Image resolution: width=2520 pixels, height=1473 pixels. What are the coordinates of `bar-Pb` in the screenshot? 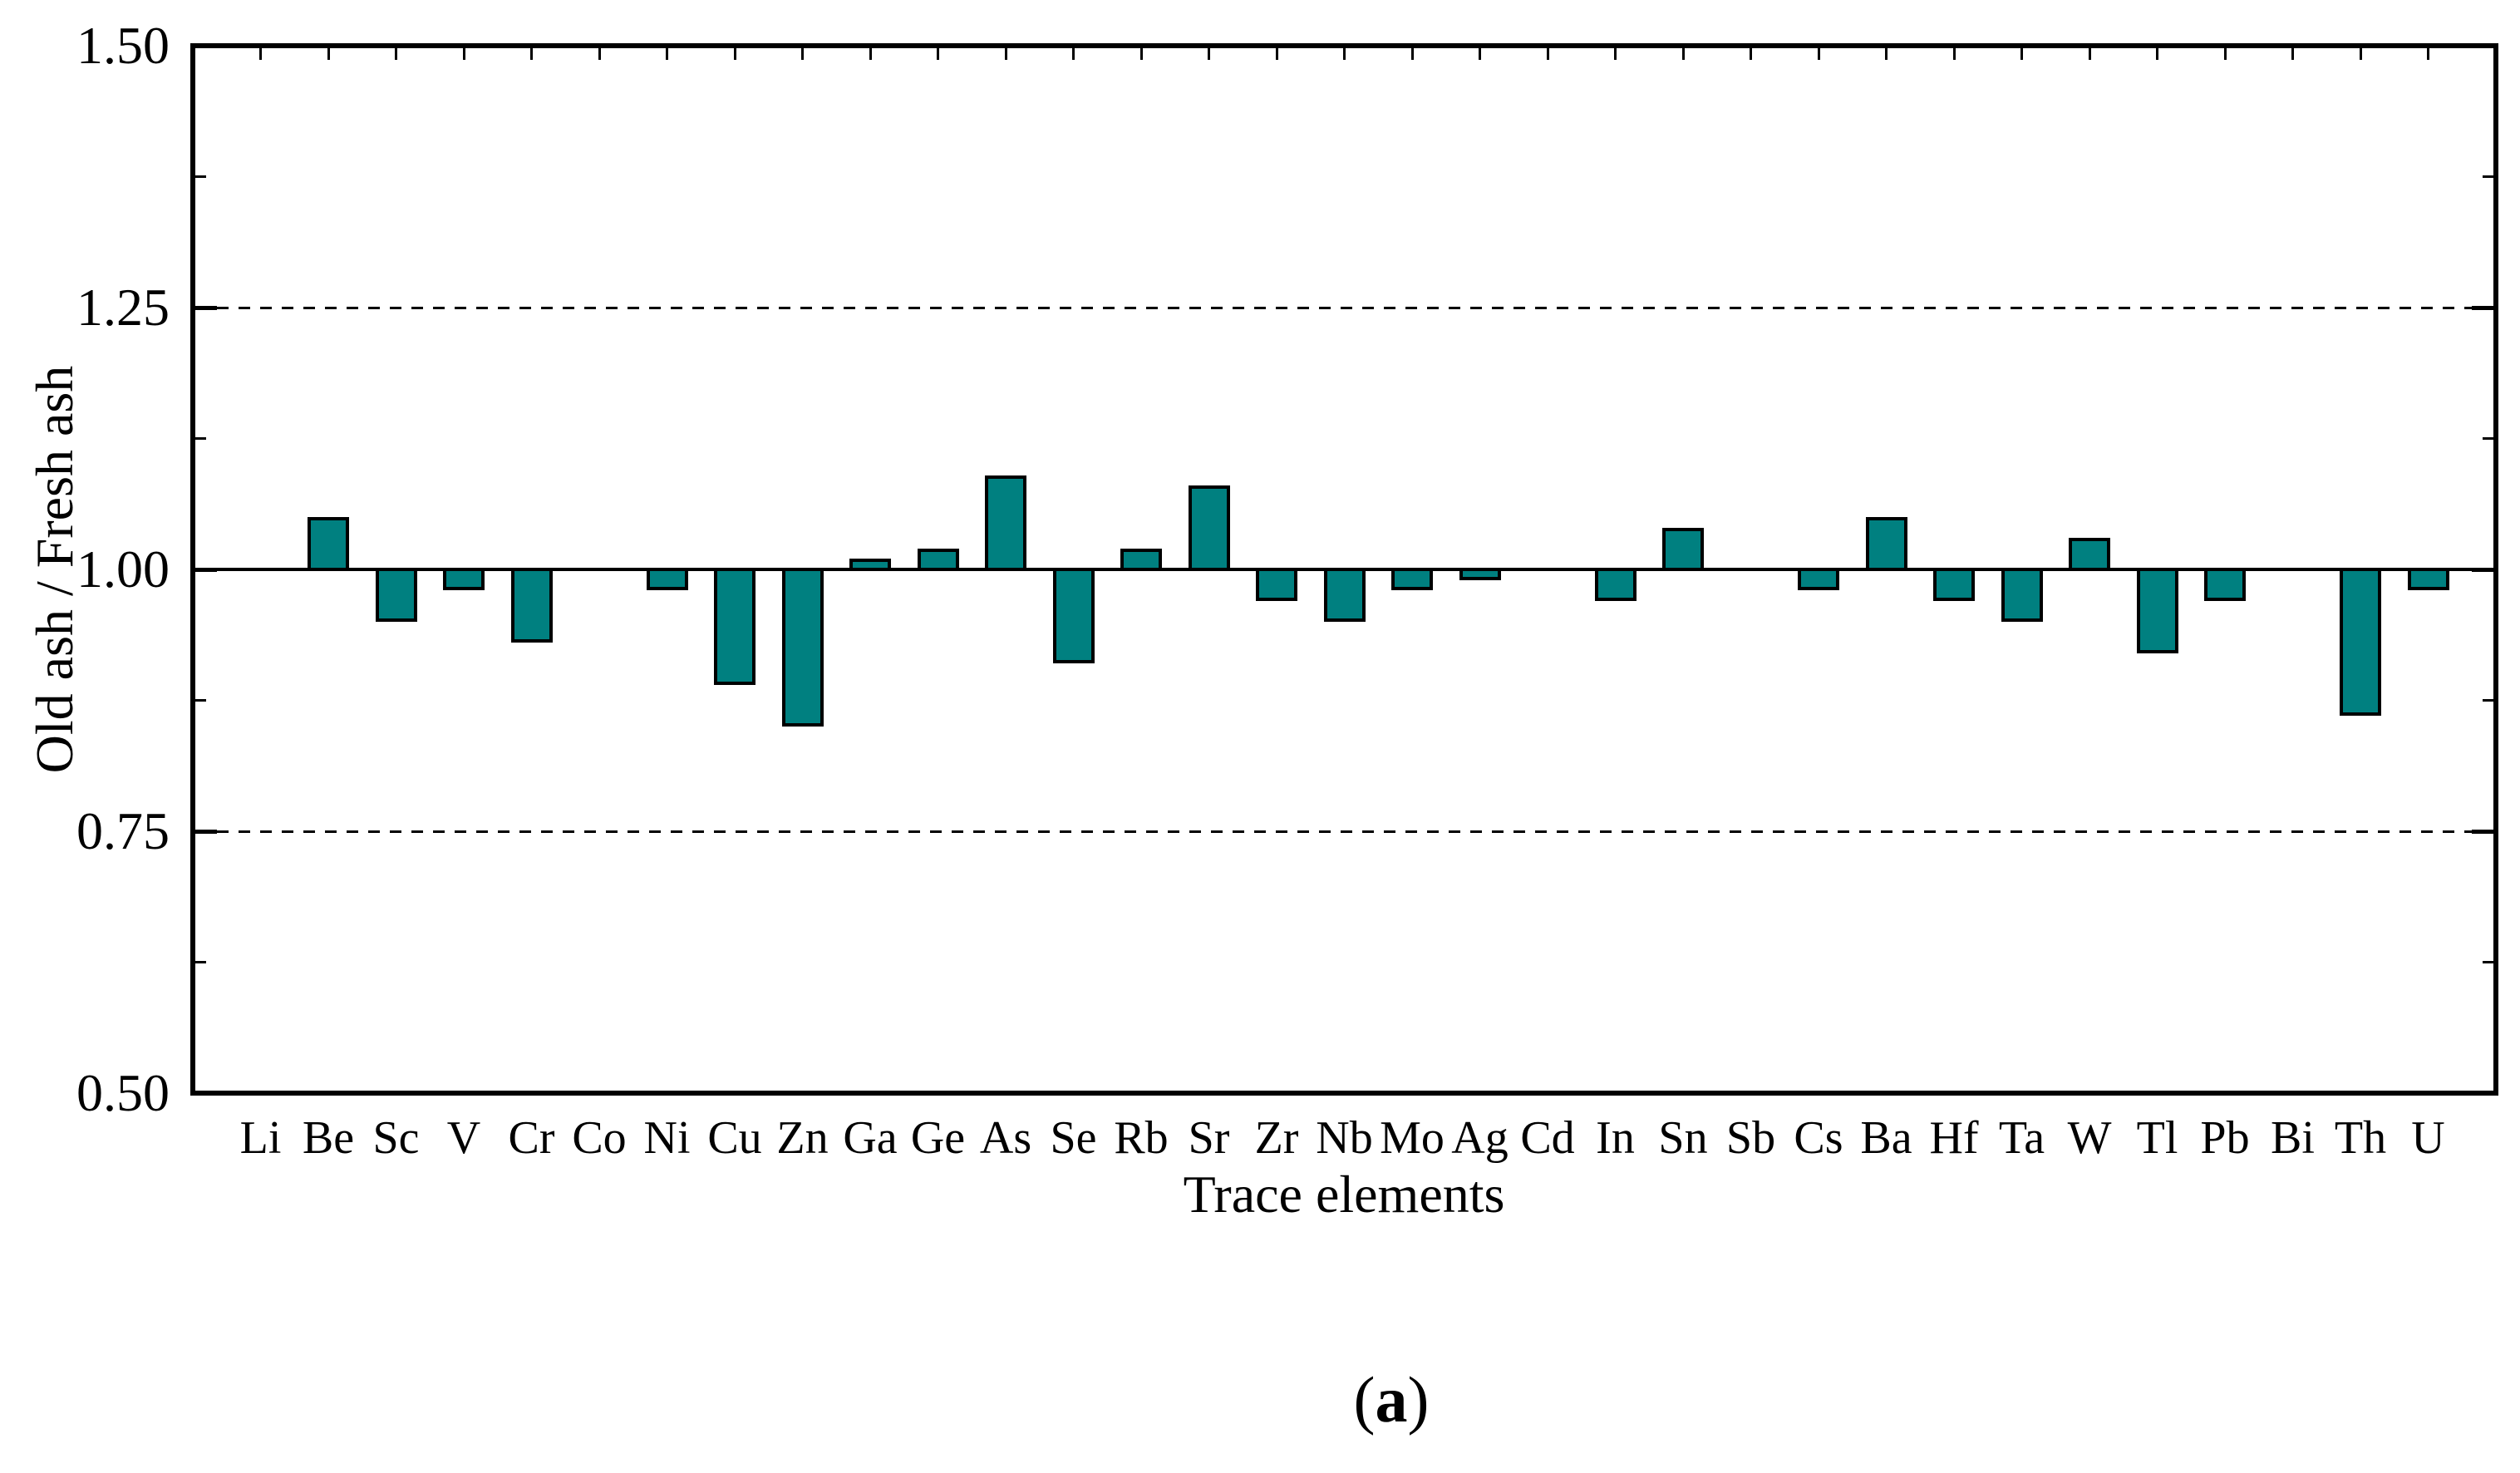 It's located at (2225, 585).